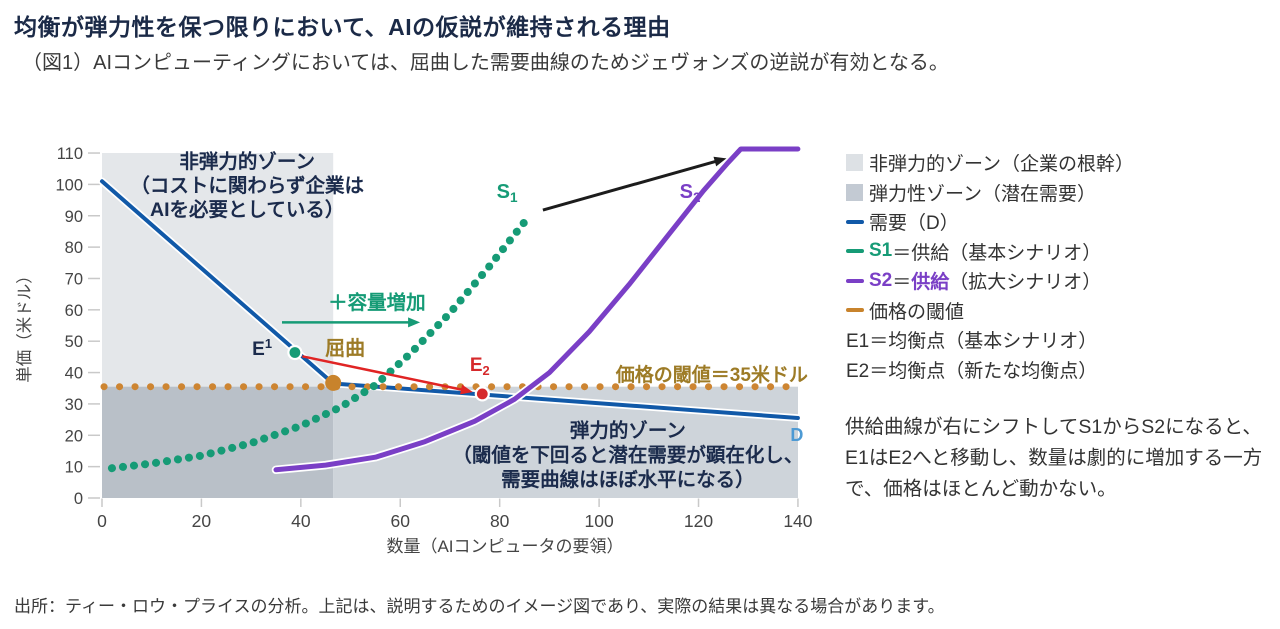 The height and width of the screenshot is (629, 1280). Describe the element at coordinates (628, 479) in the screenshot. I see `elastic-zone-title: 需要曲線はほぼ水平になる）` at that location.